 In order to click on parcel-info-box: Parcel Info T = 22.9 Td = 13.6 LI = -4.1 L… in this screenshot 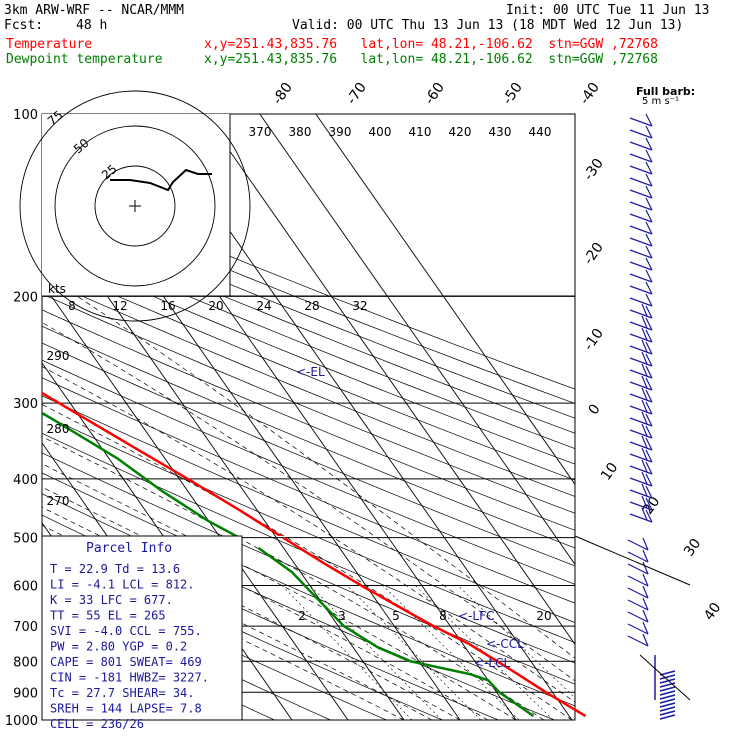, I will do `click(142, 633)`.